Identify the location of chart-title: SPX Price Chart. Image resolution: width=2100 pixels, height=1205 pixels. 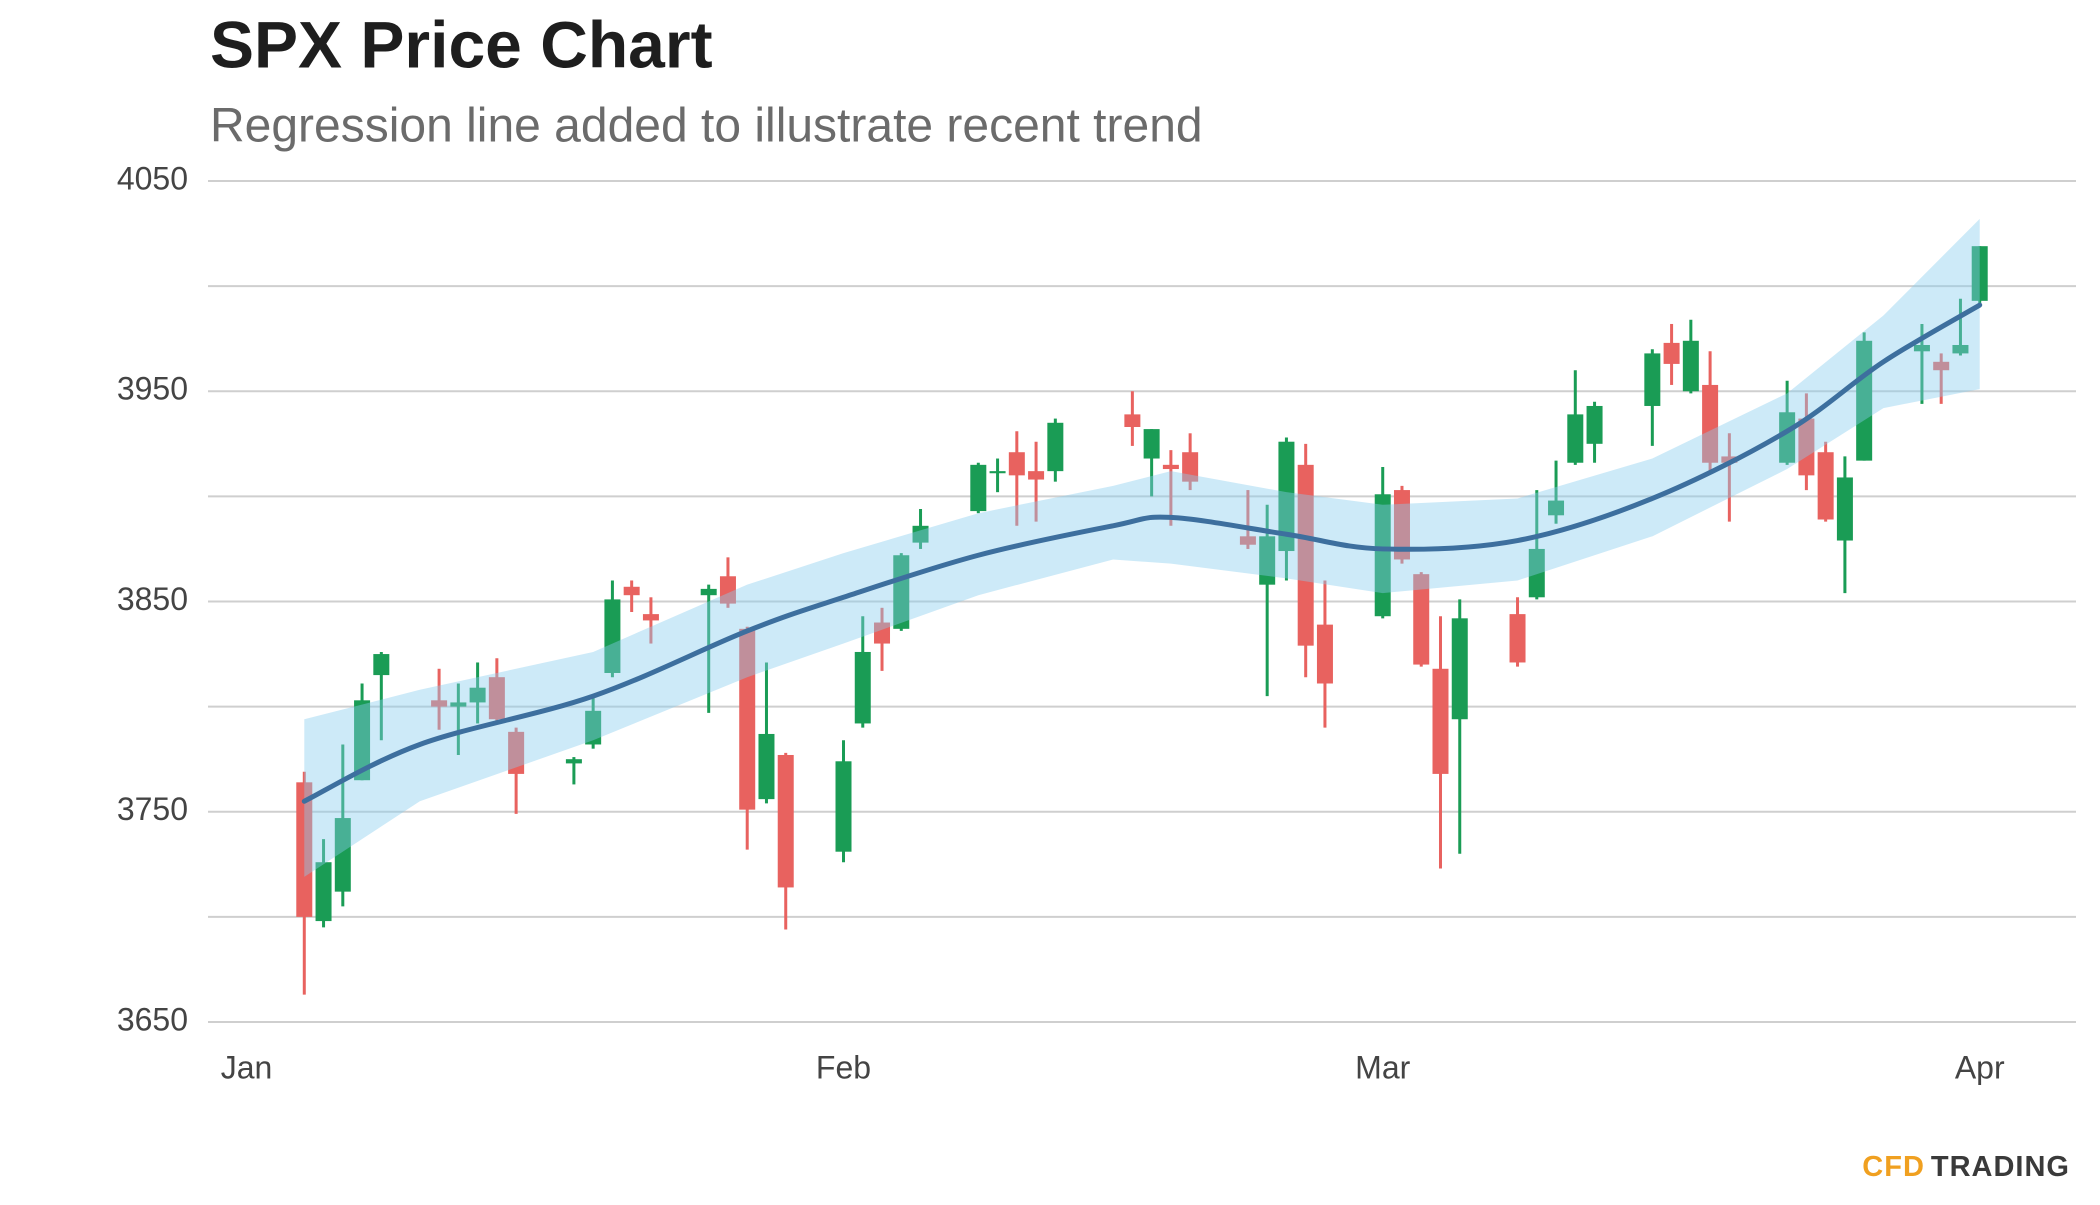
(461, 44).